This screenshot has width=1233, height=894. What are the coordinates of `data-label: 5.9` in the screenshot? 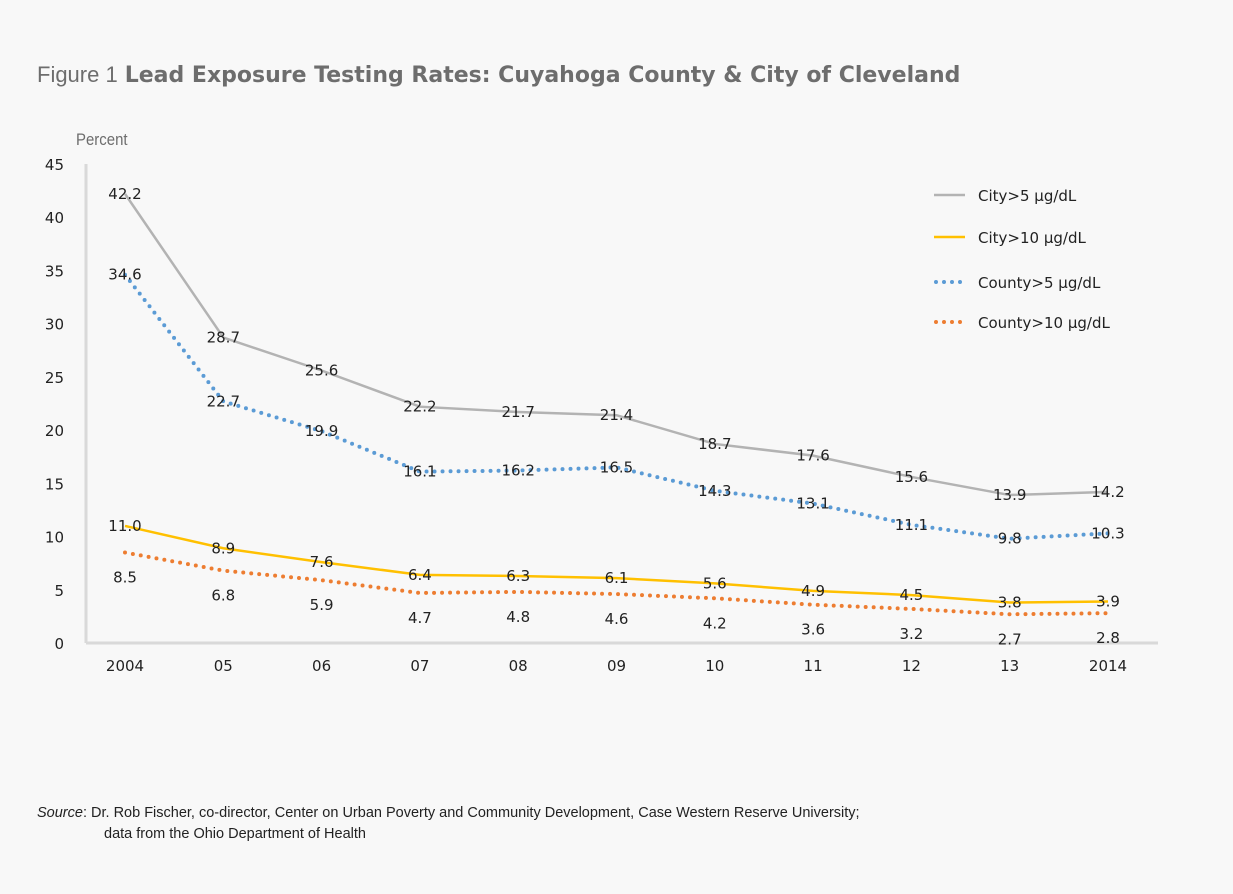 It's located at (322, 605).